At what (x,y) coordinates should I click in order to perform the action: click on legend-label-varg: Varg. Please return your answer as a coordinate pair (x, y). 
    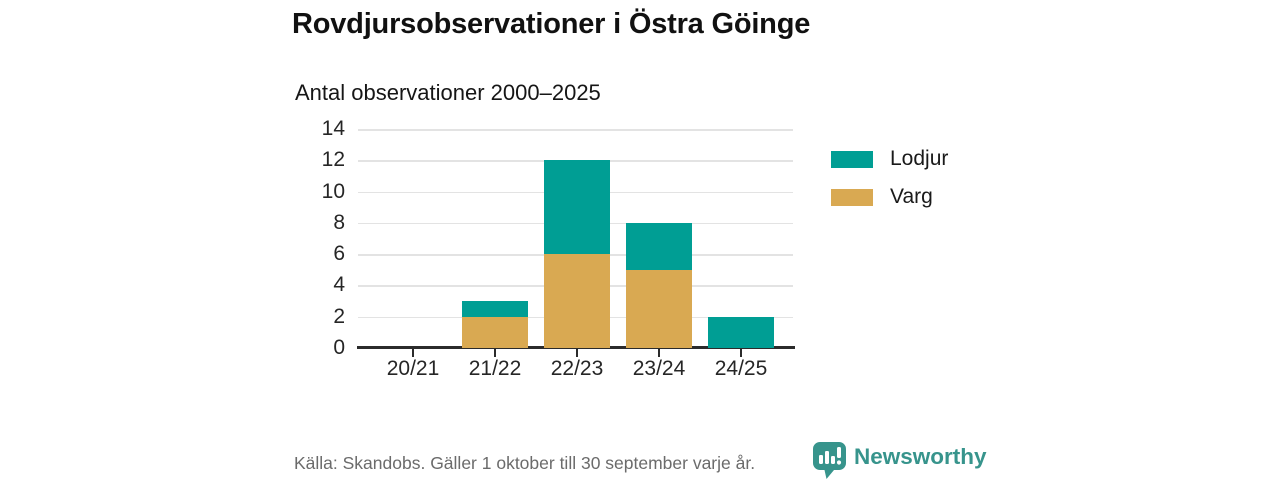
    Looking at the image, I should click on (911, 196).